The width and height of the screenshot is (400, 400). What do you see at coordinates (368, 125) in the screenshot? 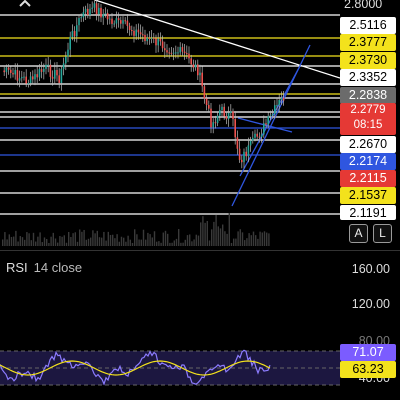
I see `bar-countdown: 08:15` at bounding box center [368, 125].